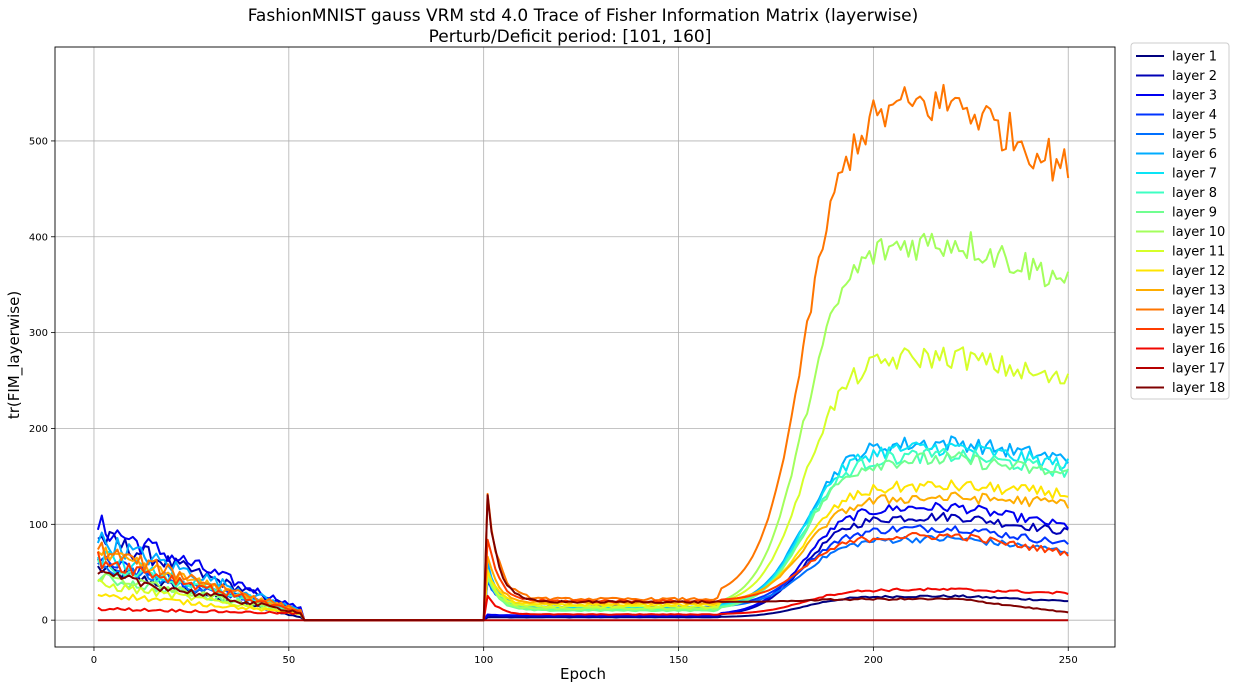  What do you see at coordinates (1068, 660) in the screenshot?
I see `x-tick-label: 250` at bounding box center [1068, 660].